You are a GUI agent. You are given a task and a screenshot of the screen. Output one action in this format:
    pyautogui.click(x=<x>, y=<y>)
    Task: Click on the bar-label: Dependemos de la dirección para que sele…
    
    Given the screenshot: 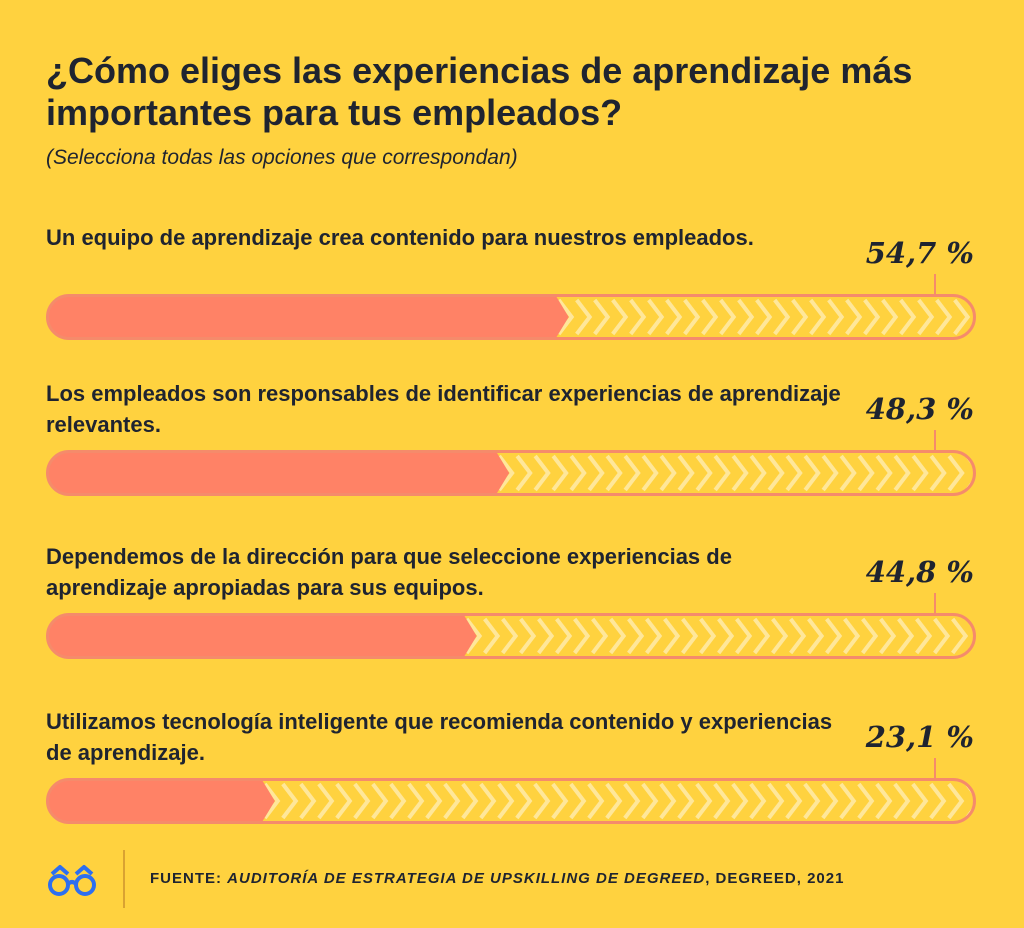 What is the action you would take?
    pyautogui.click(x=389, y=572)
    